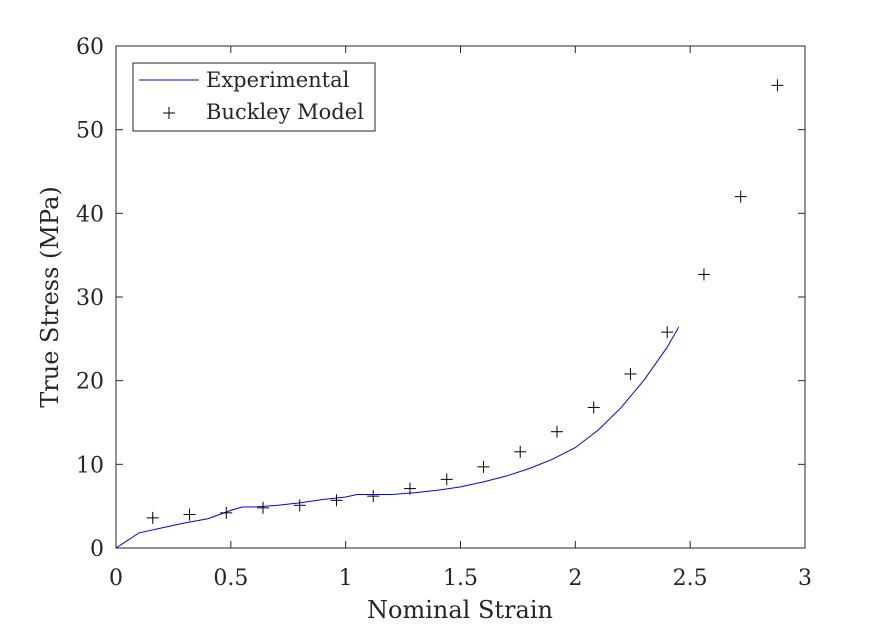  Describe the element at coordinates (90, 214) in the screenshot. I see `y-tick-label: 40` at that location.